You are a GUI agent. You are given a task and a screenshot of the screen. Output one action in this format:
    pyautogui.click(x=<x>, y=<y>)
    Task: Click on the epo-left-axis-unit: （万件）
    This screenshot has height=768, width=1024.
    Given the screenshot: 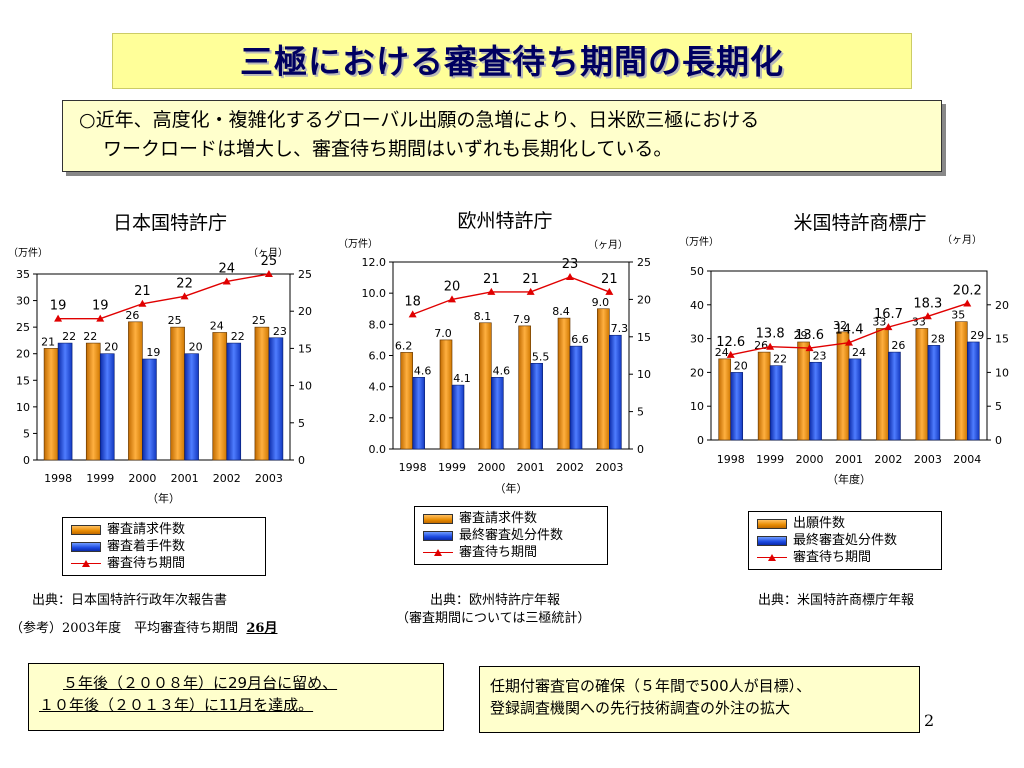 What is the action you would take?
    pyautogui.click(x=358, y=244)
    